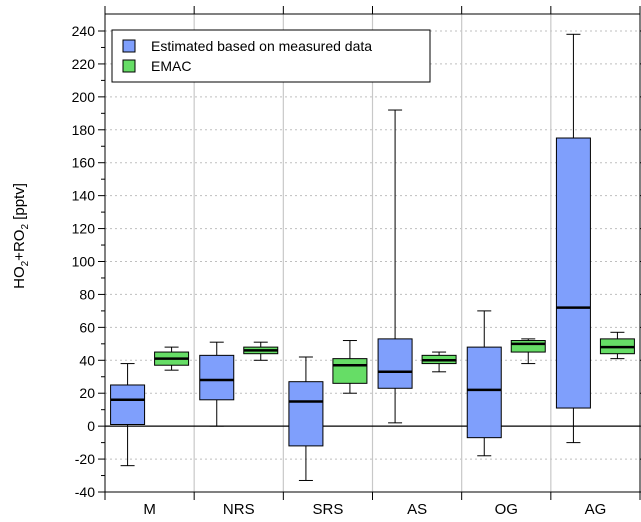 The width and height of the screenshot is (641, 522). I want to click on x-tick-label-srs: SRS, so click(327, 509).